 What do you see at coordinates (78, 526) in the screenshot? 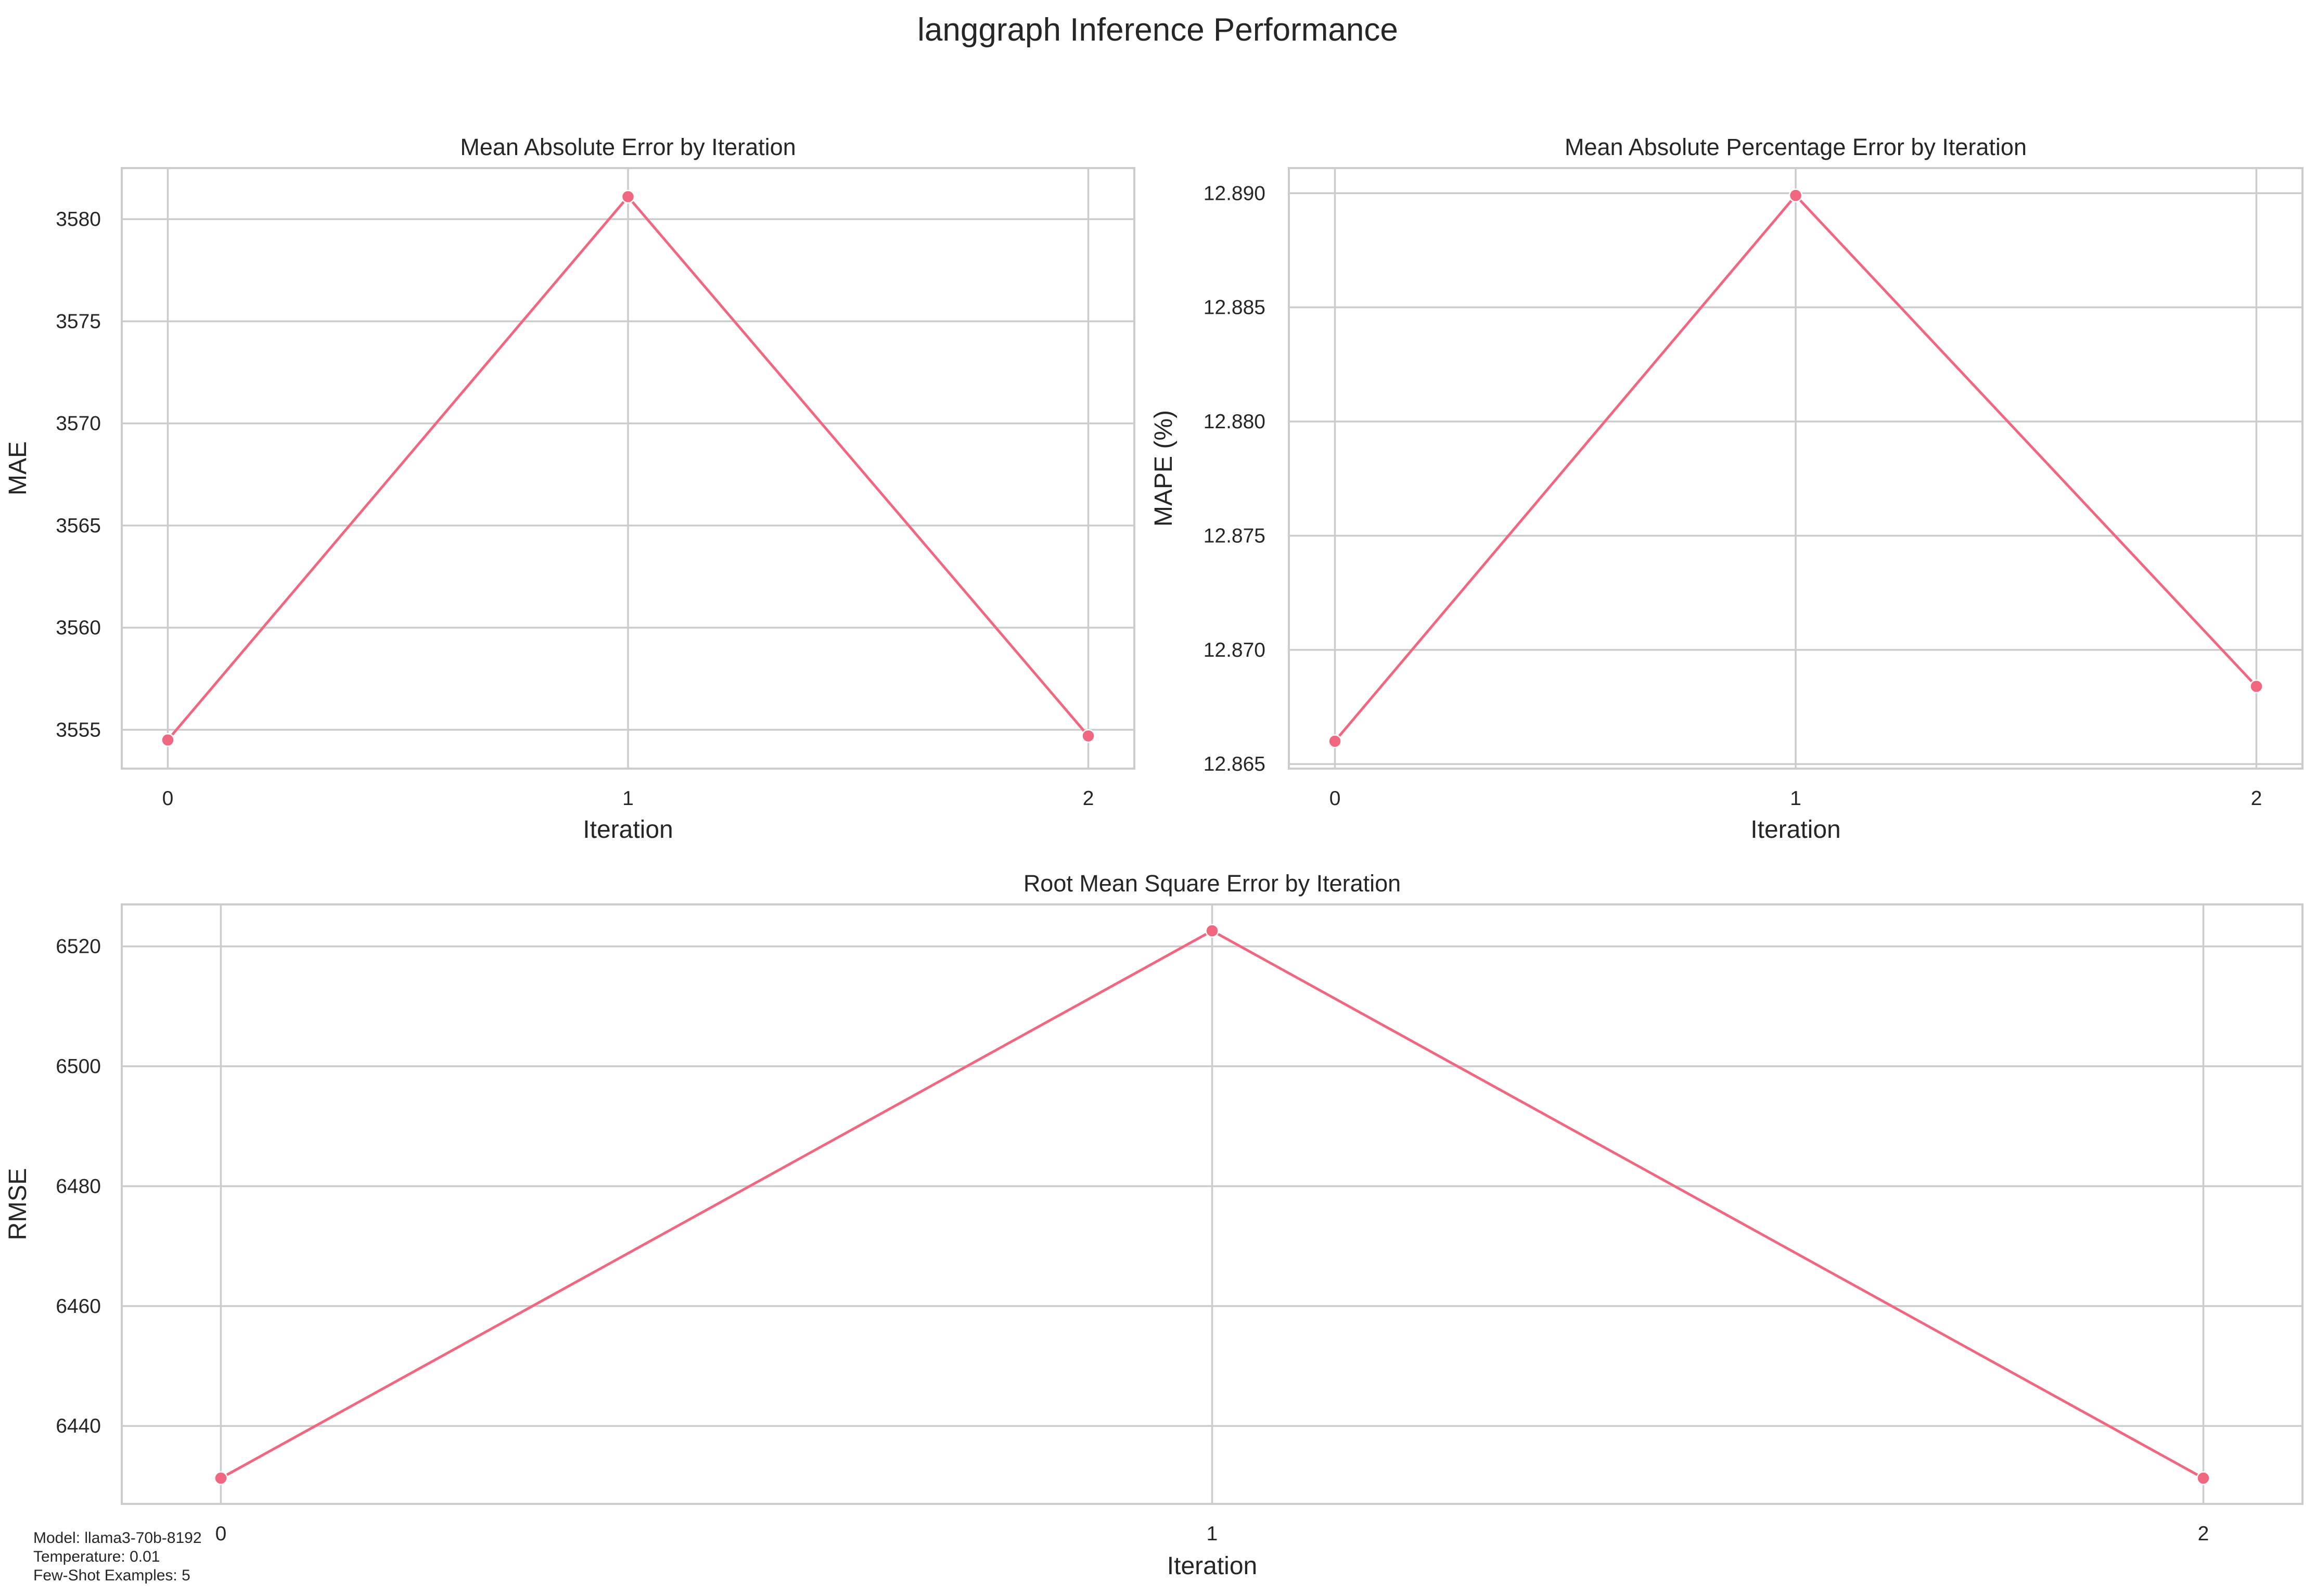
I see `mae-ytick-2: 3565` at bounding box center [78, 526].